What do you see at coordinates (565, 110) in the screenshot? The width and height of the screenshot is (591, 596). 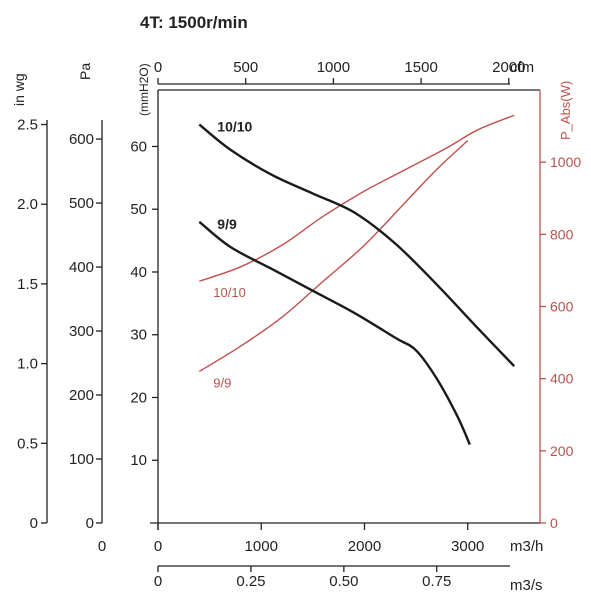 I see `power-axis-label: P_Abs(W)` at bounding box center [565, 110].